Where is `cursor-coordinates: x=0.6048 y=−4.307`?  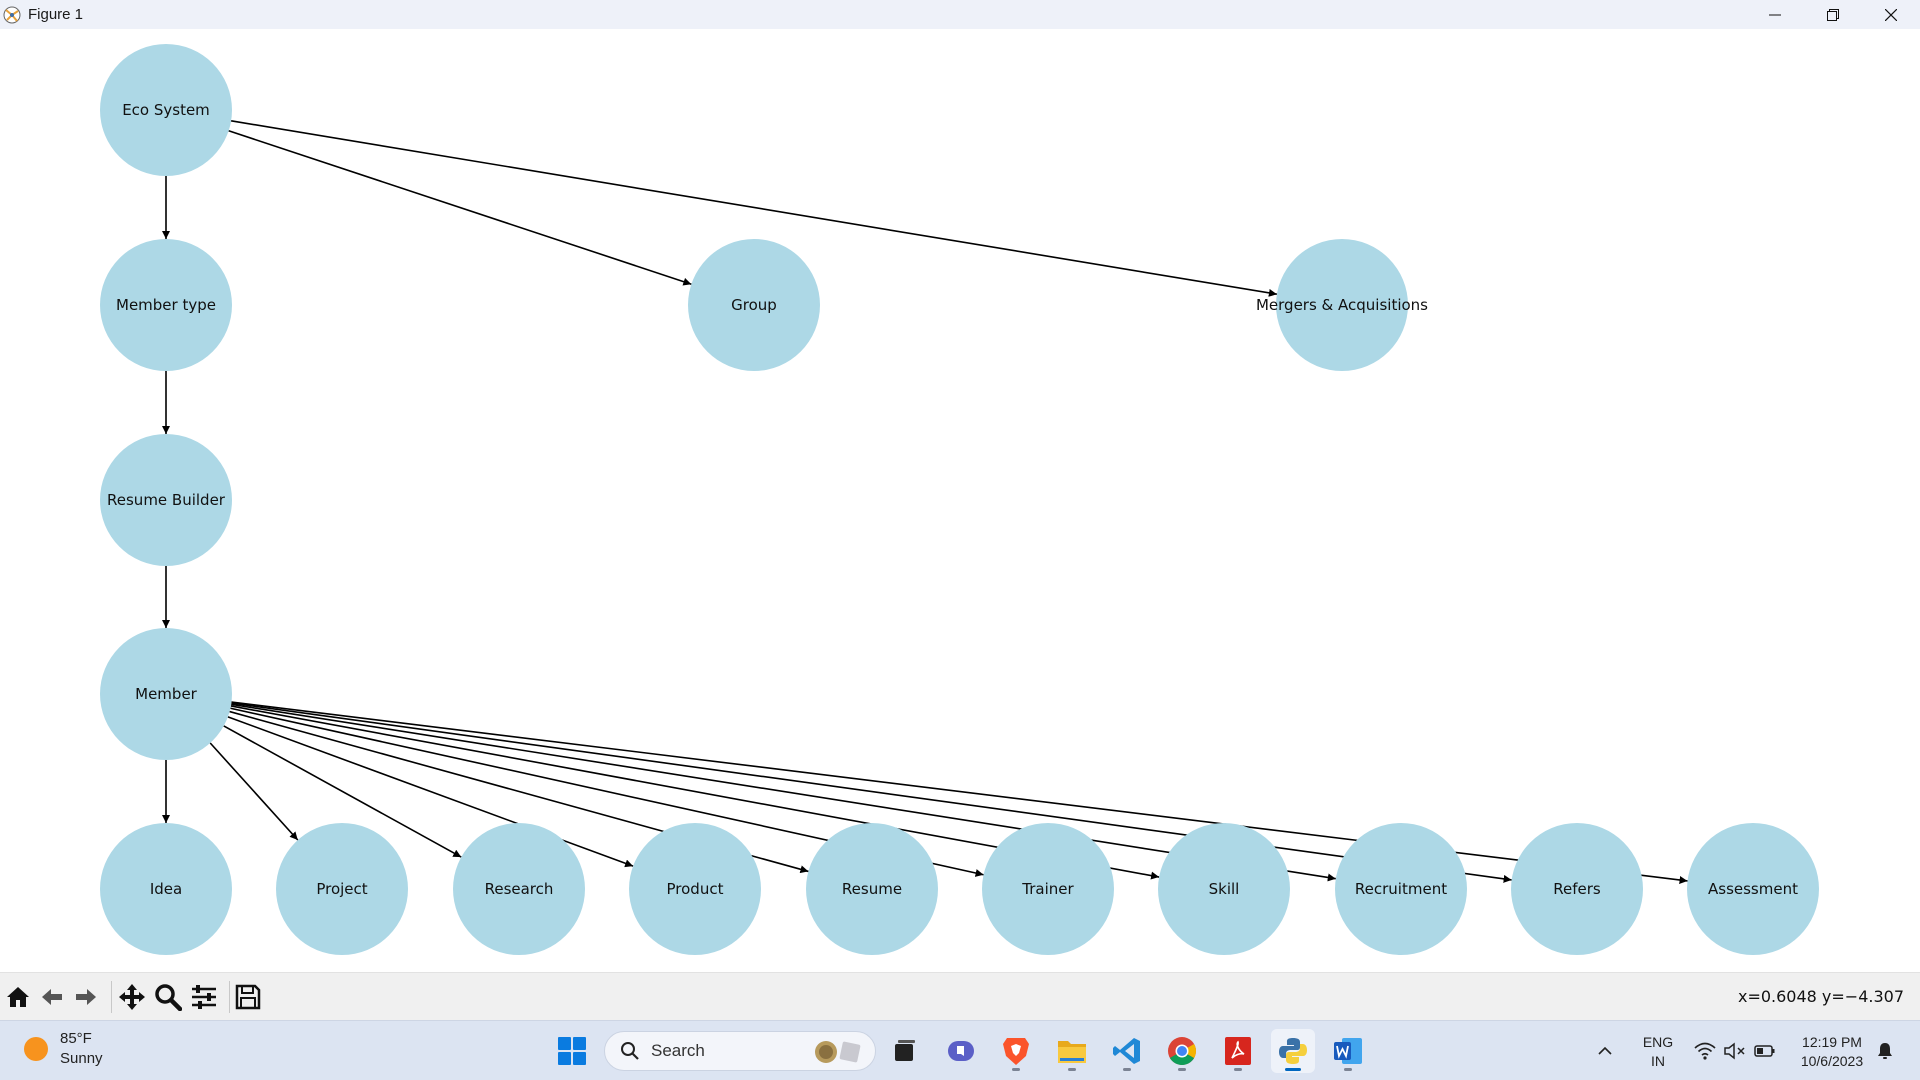
cursor-coordinates: x=0.6048 y=−4.307 is located at coordinates (1820, 996).